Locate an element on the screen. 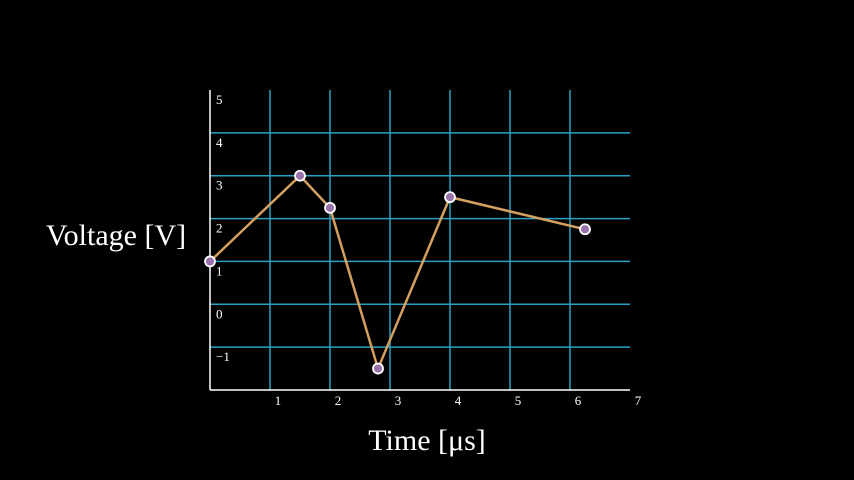 This screenshot has height=480, width=854. x-tick-label: 6 is located at coordinates (578, 400).